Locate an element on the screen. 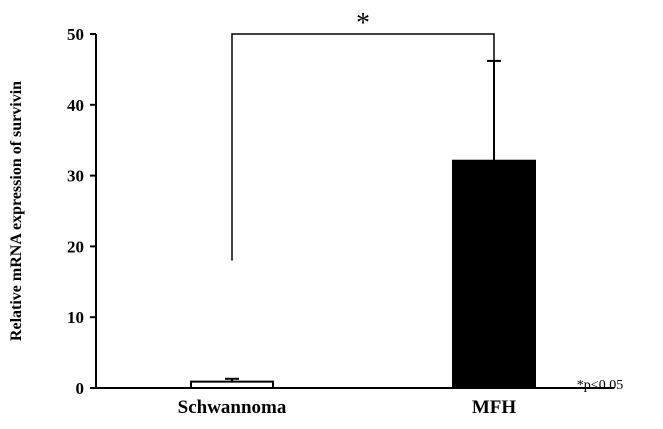  x-axis: Schwannoma MFH is located at coordinates (355, 402).